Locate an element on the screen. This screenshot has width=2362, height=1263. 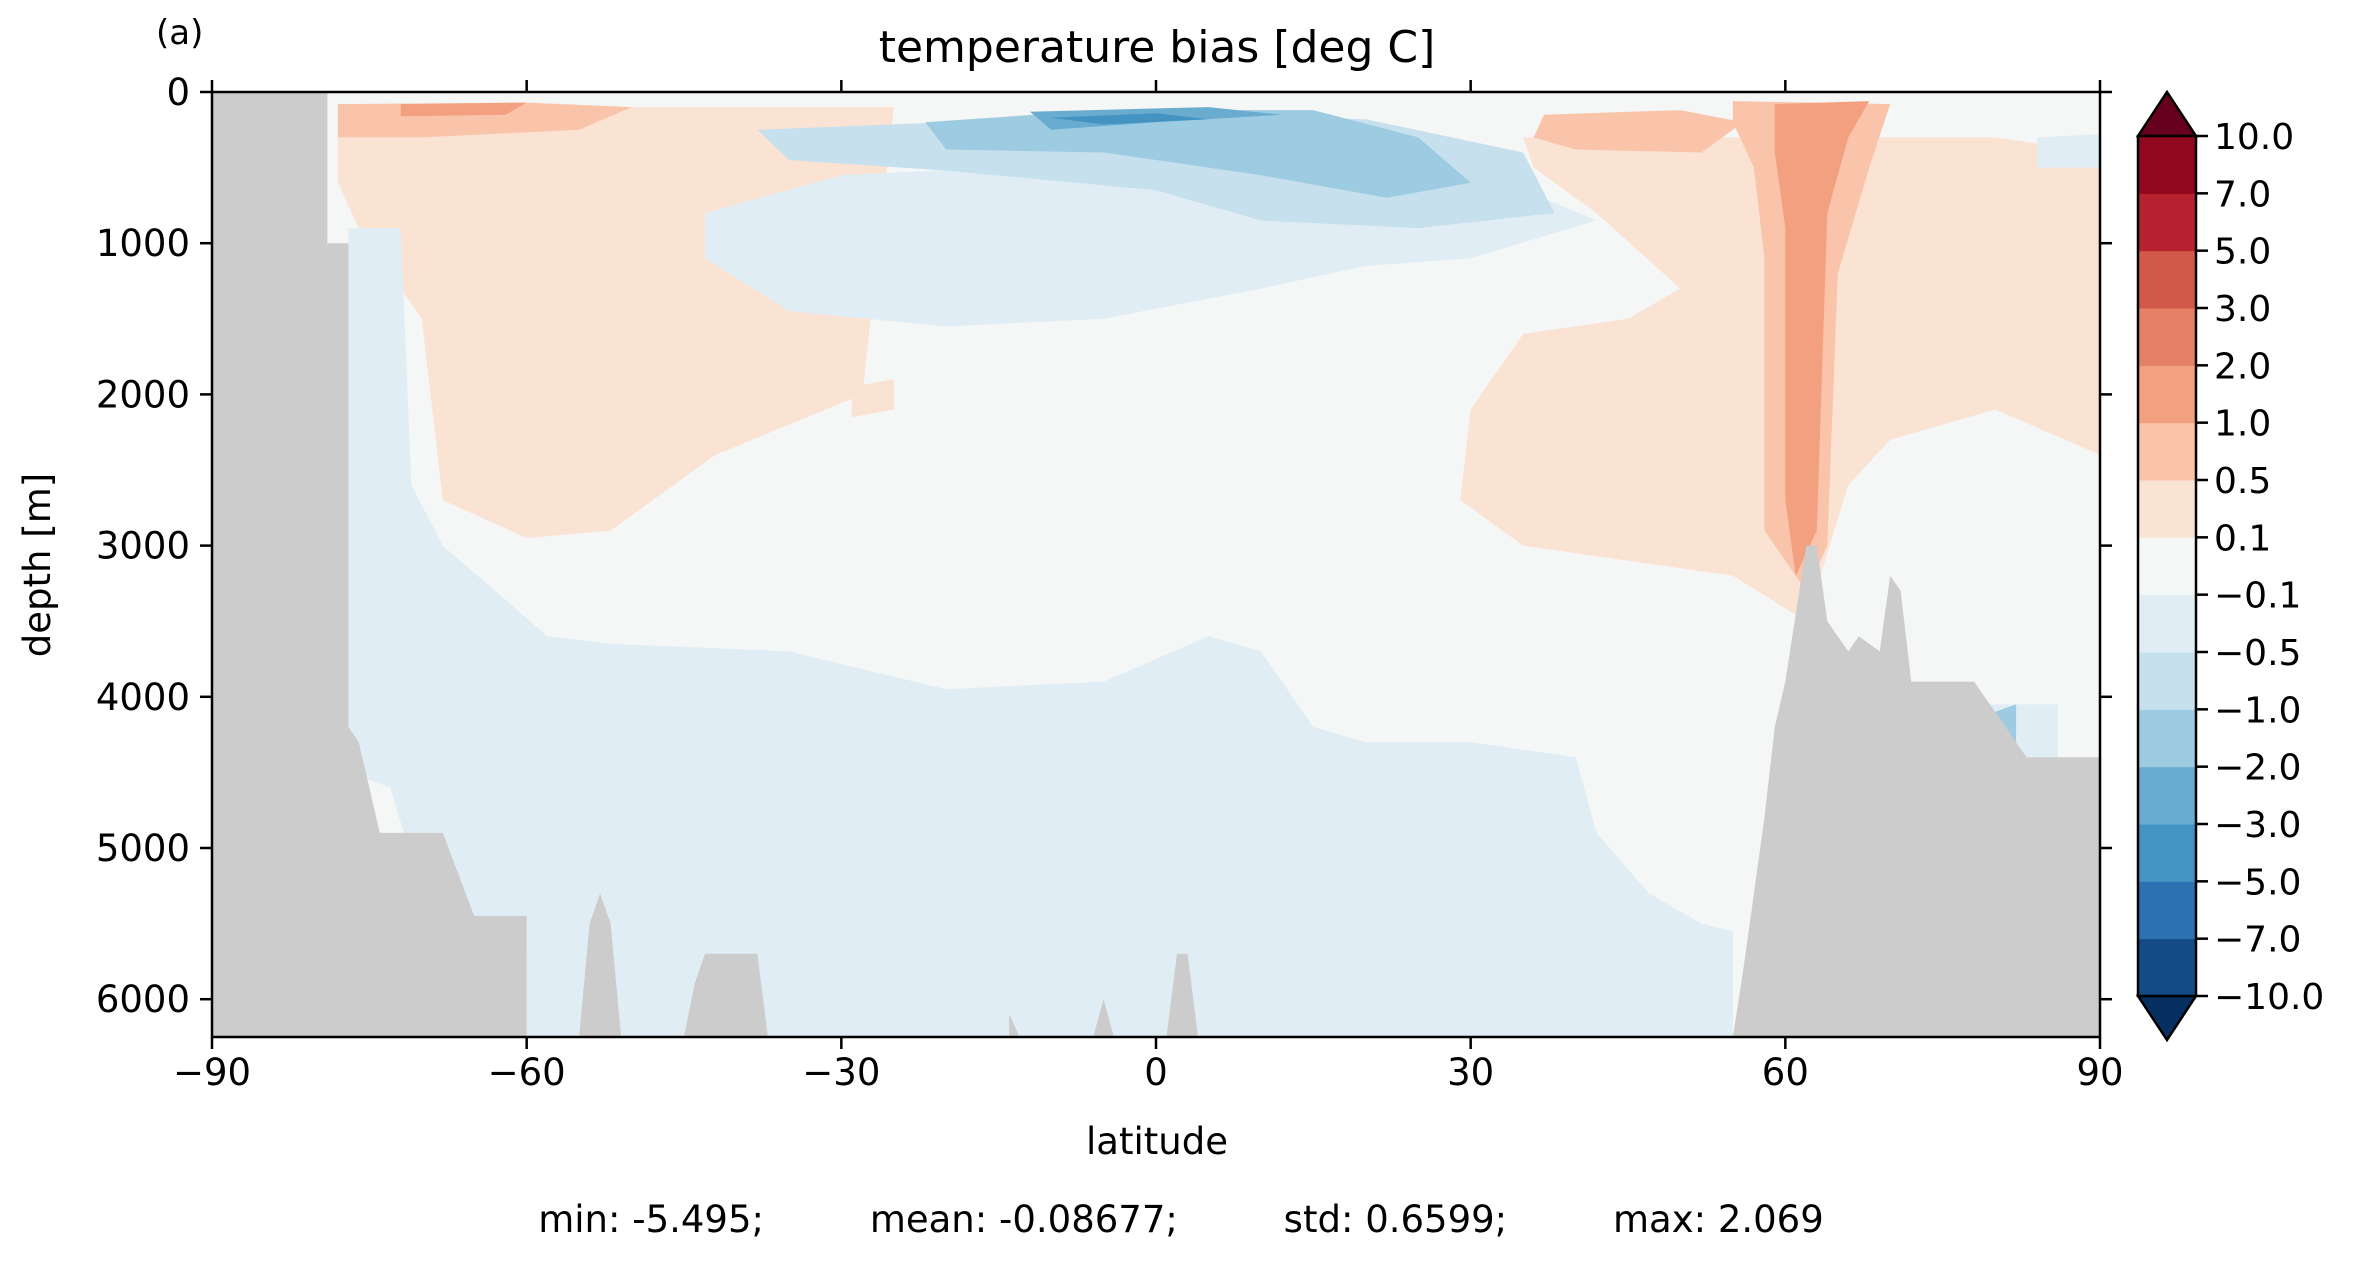
colorbar-frame is located at coordinates (2167, 566).